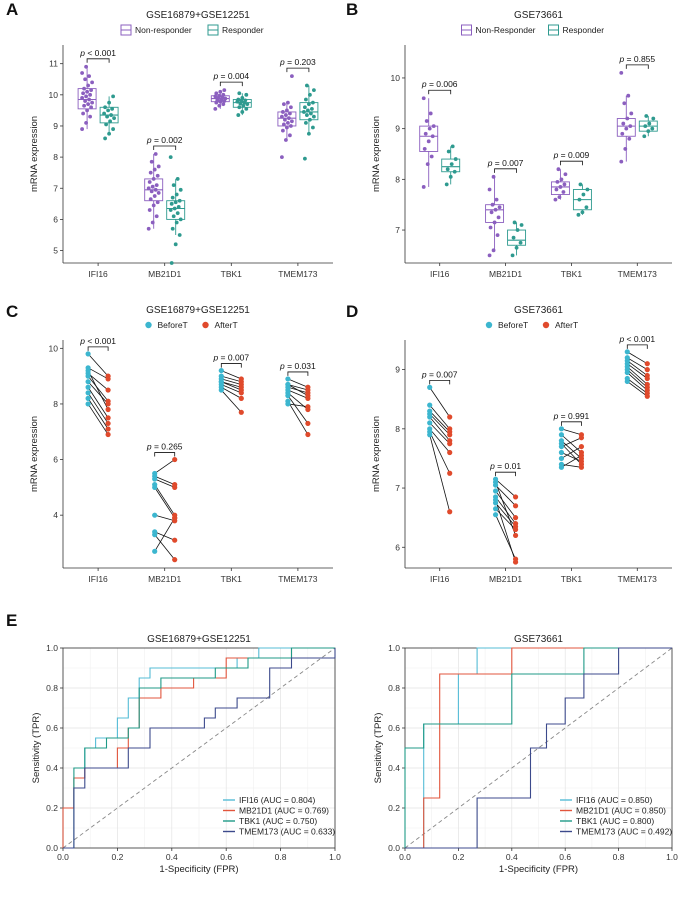 This screenshot has width=685, height=906. I want to click on y-tick-label: 8, so click(55, 404).